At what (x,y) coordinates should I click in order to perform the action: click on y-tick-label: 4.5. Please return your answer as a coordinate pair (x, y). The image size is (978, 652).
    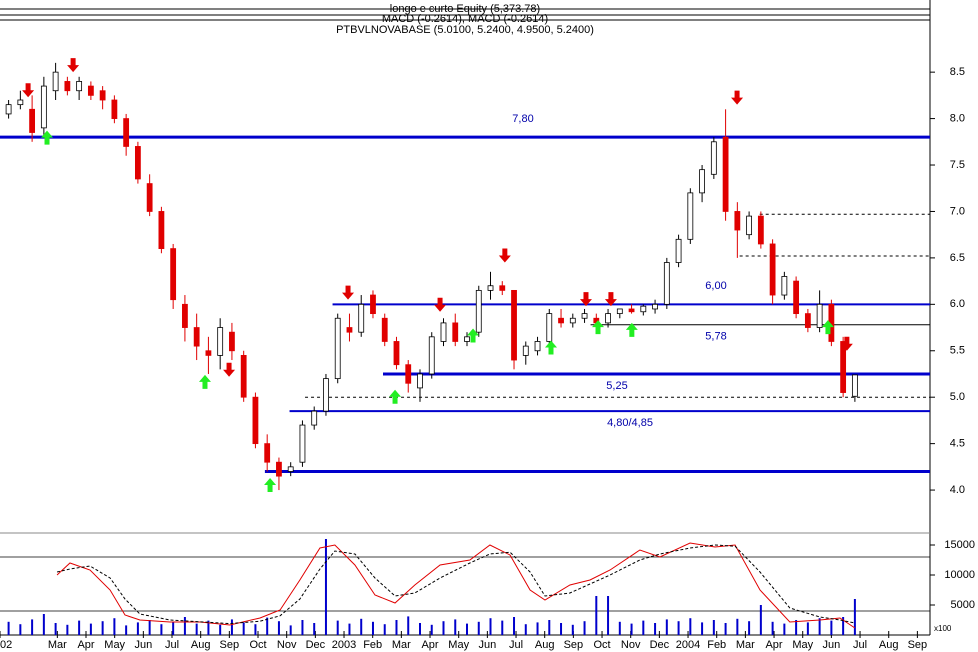
    Looking at the image, I should click on (957, 444).